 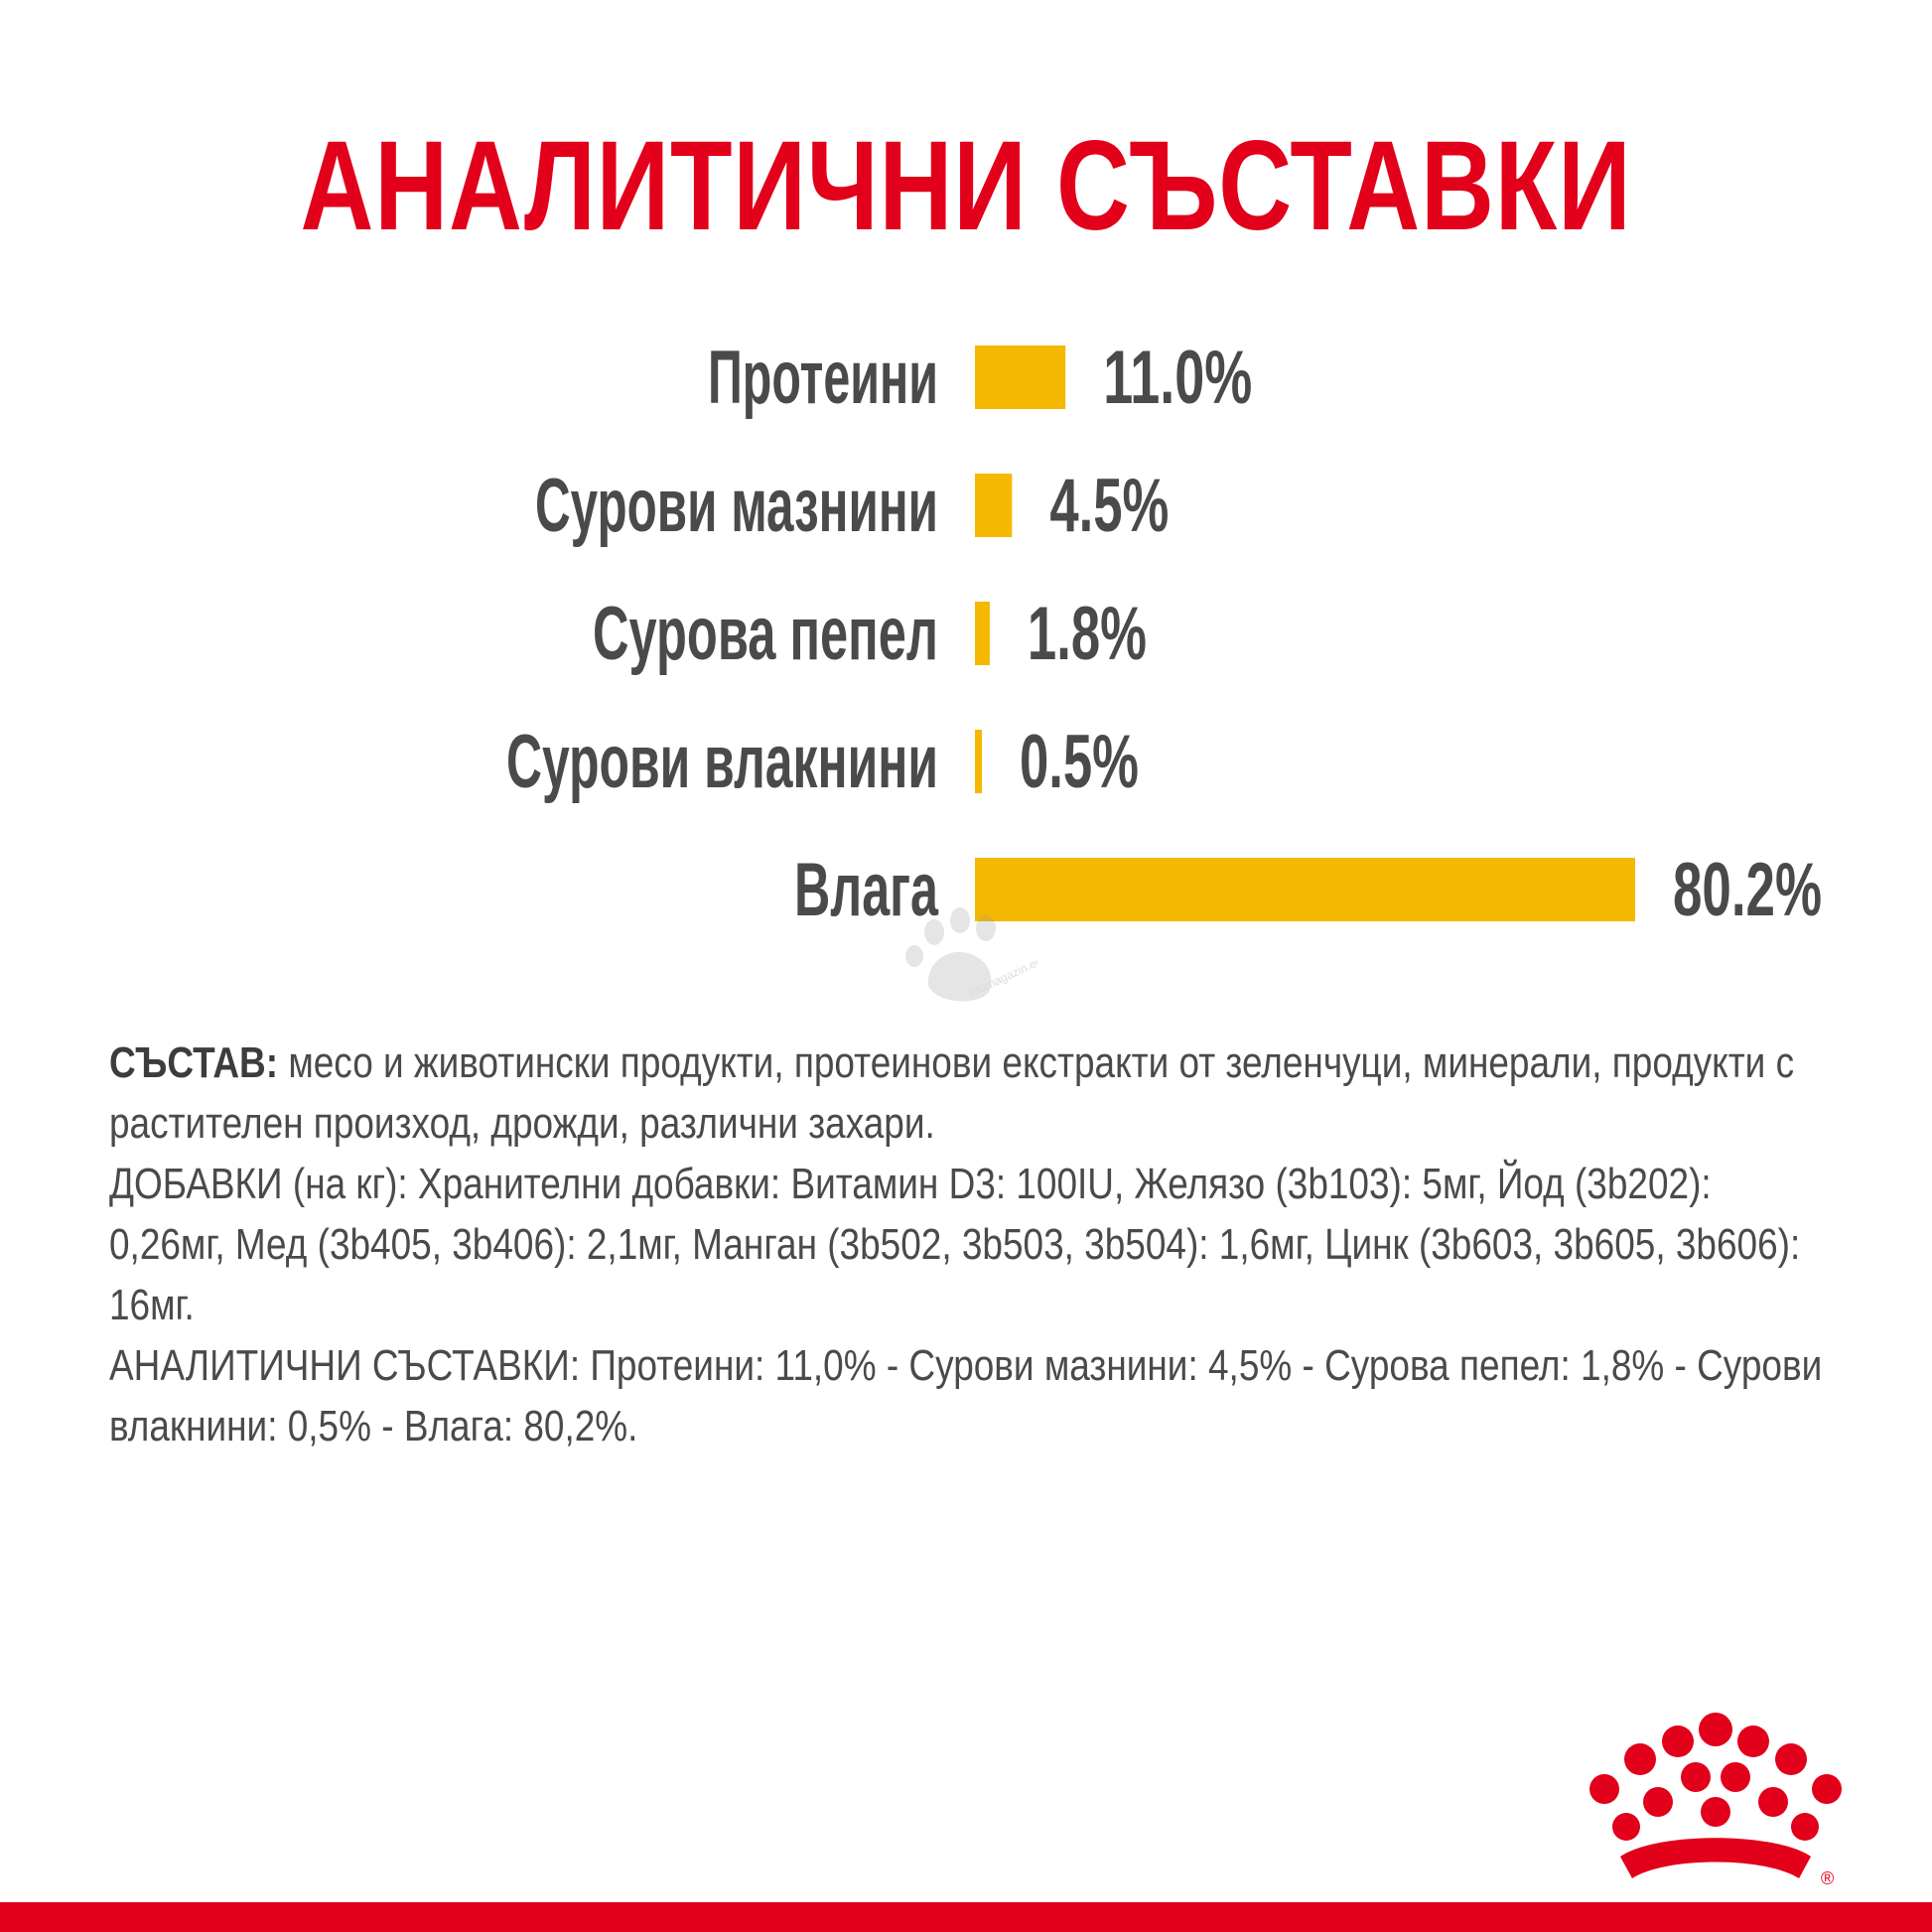 I want to click on page-title: АНАЛИТИЧНИ СЪСТАВКИ, so click(x=966, y=186).